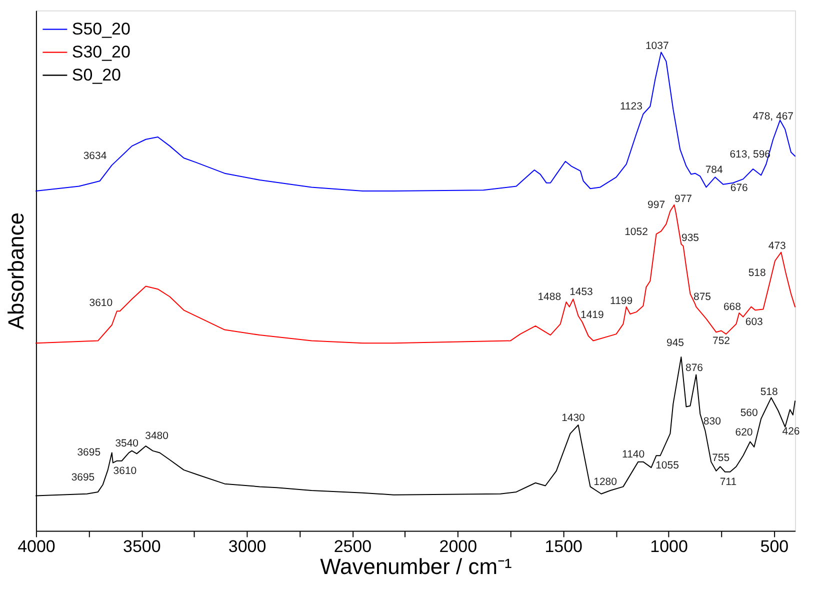 This screenshot has width=814, height=603. I want to click on annotation: 1055, so click(668, 466).